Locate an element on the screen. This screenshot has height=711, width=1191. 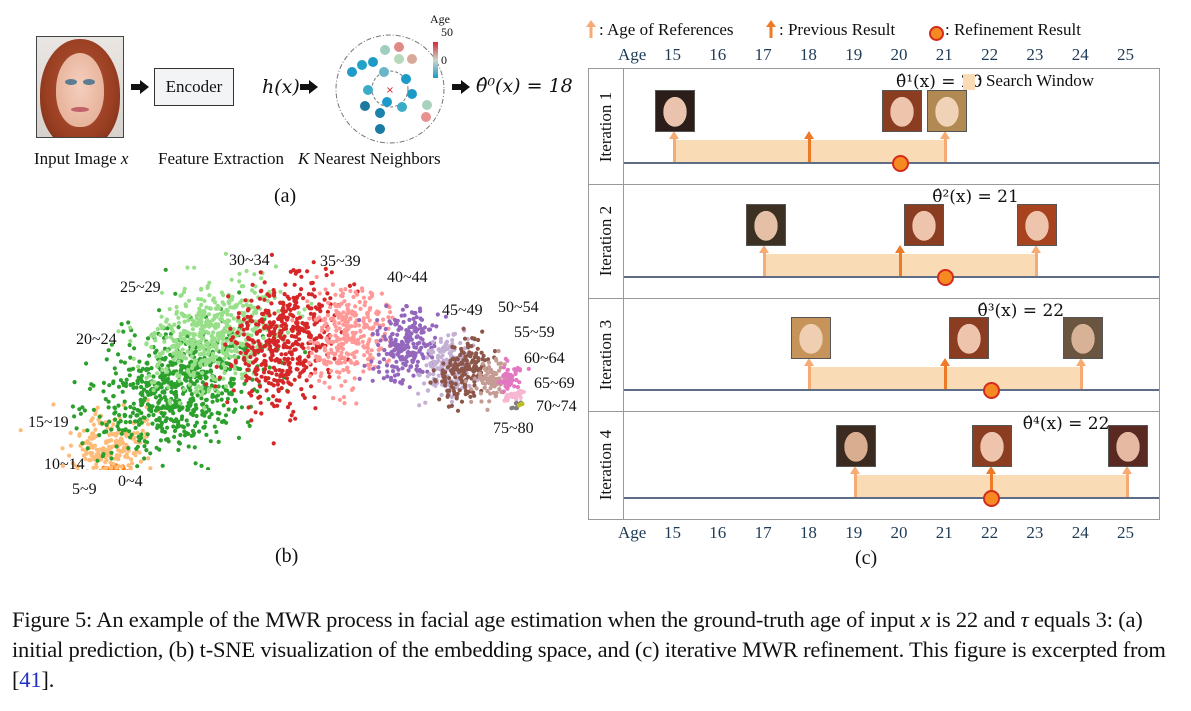
top-age-axis-tick: 17 is located at coordinates (763, 54).